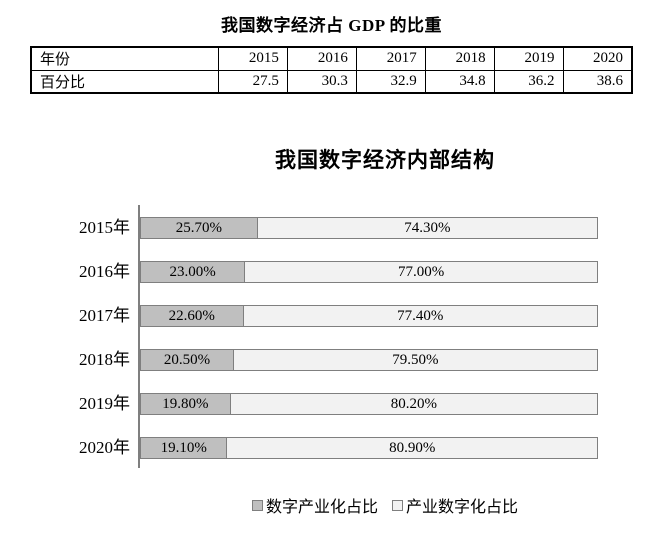 This screenshot has height=535, width=664. Describe the element at coordinates (397, 505) in the screenshot. I see `legend-swatch-light-icon` at that location.